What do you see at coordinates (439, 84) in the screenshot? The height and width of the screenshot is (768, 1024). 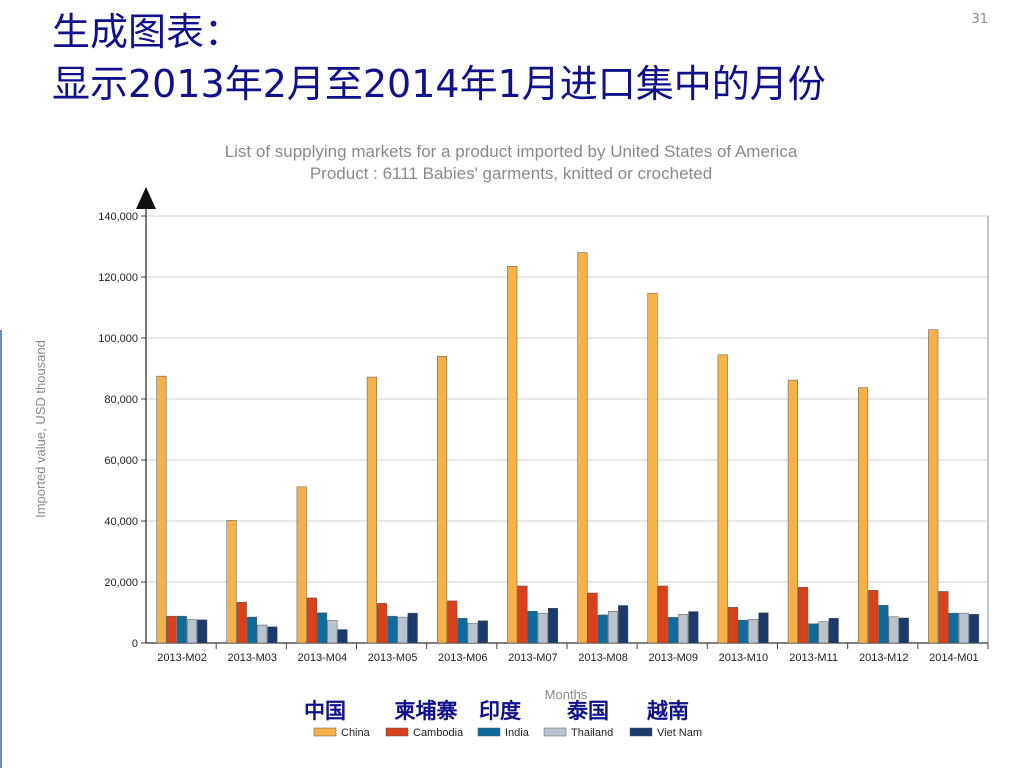 I see `slide-title-line2: 显示2013年2月至2014年1月进口集中的月份` at bounding box center [439, 84].